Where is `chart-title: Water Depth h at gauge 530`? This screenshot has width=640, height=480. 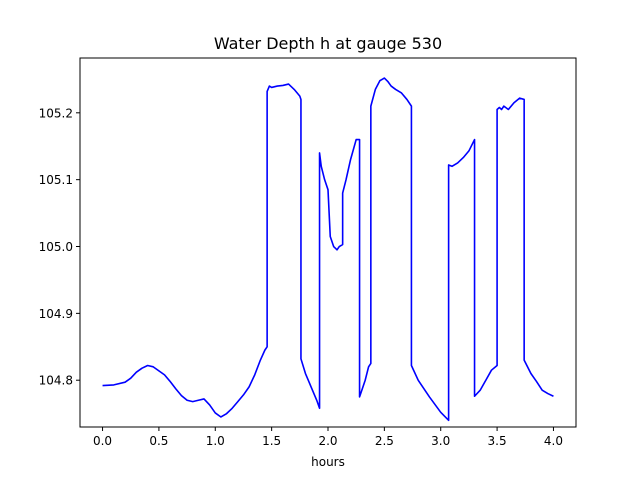
chart-title: Water Depth h at gauge 530 is located at coordinates (328, 43).